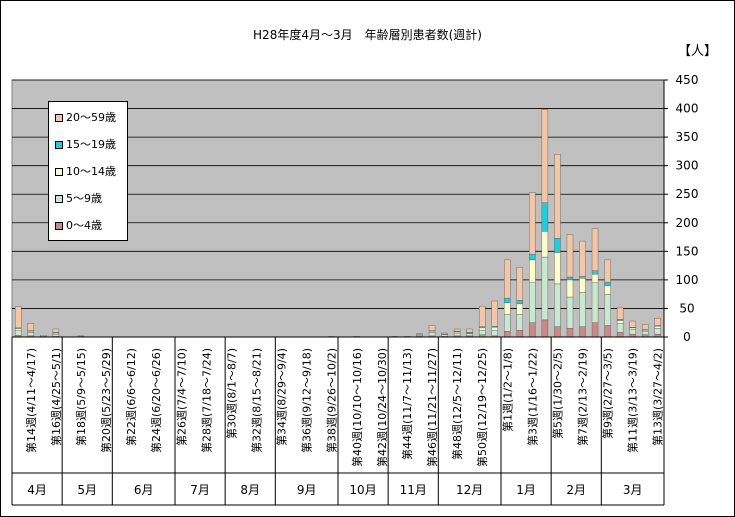  What do you see at coordinates (687, 251) in the screenshot?
I see `y-tick-label: 150` at bounding box center [687, 251].